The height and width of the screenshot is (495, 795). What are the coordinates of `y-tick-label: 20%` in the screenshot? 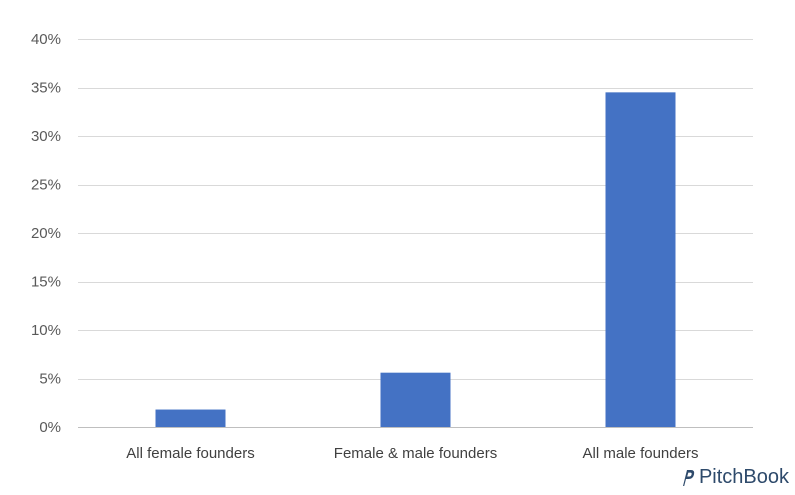 It's located at (46, 233).